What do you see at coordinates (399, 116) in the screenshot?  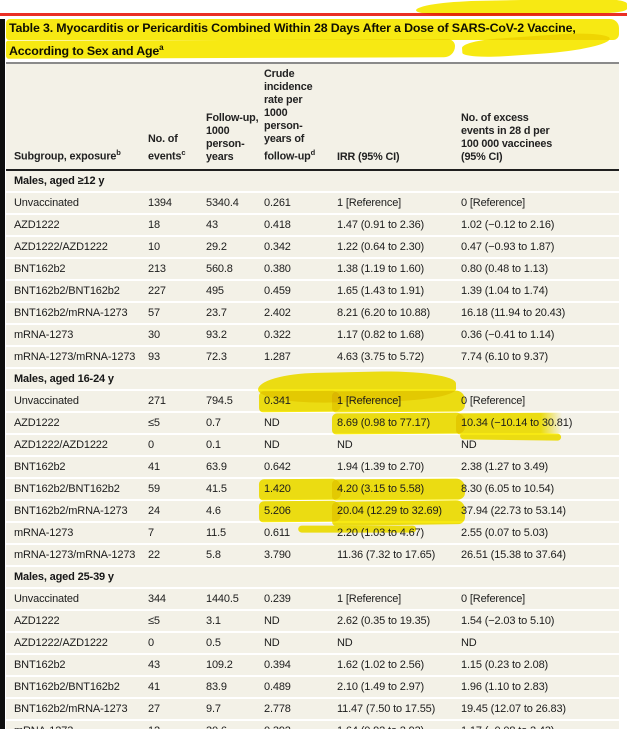 I see `column-header-5: IRR (95% CI)` at bounding box center [399, 116].